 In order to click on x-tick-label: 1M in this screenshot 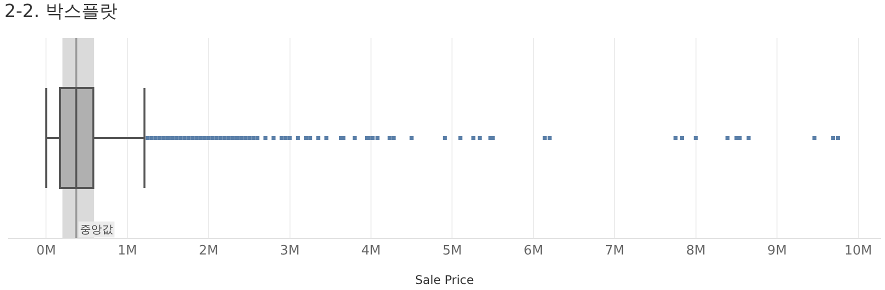, I will do `click(128, 251)`.